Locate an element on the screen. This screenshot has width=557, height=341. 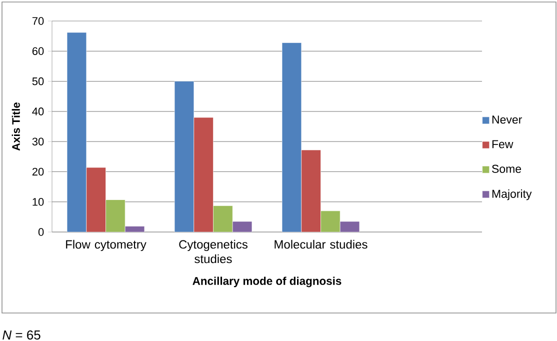
y-tick-label: 70 is located at coordinates (38, 21).